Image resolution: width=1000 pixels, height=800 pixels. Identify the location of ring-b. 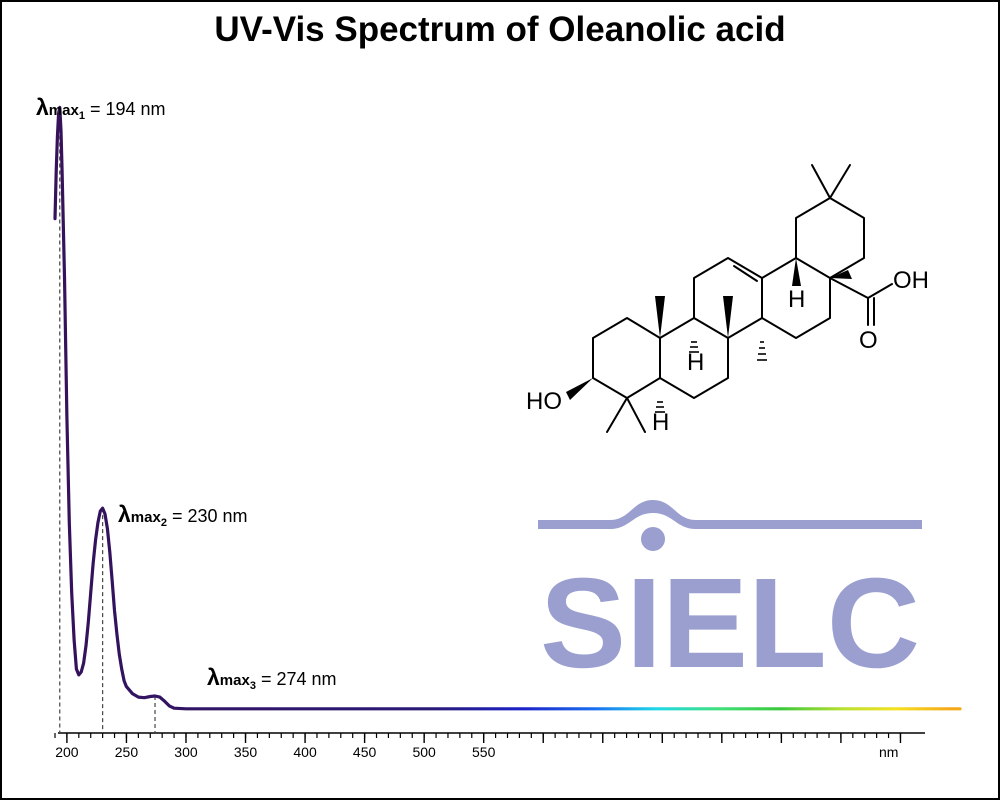
(694, 358).